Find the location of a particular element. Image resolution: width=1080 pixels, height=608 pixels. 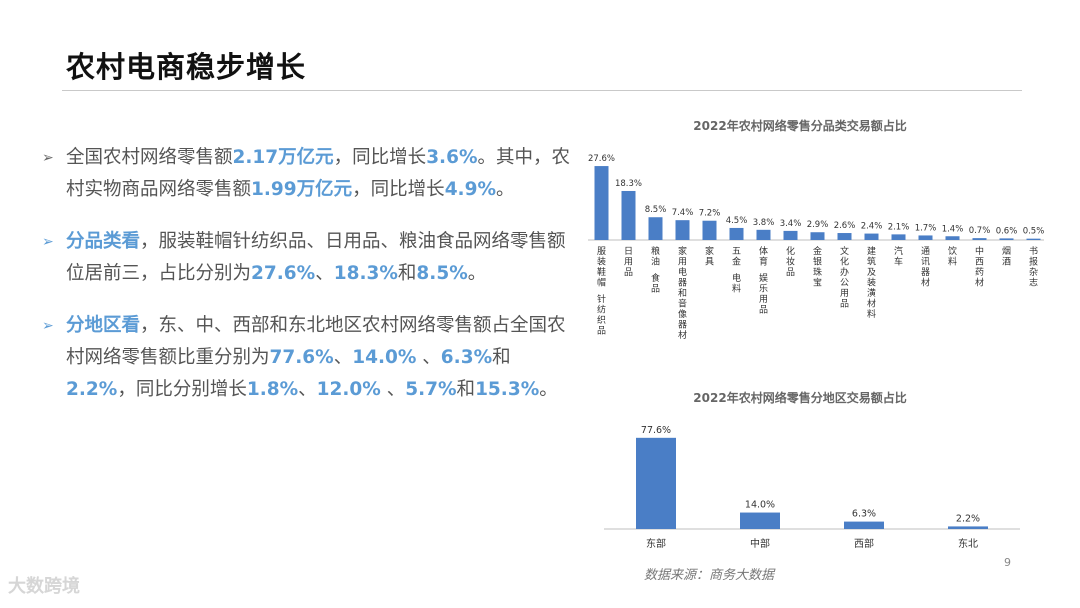

category-data-label: 27.6% is located at coordinates (601, 159).